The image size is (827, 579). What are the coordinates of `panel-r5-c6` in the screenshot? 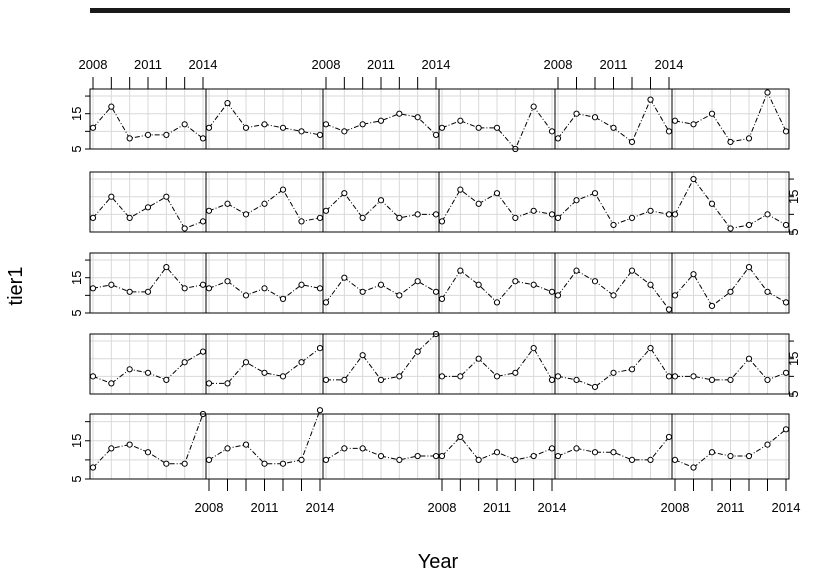 It's located at (730, 446).